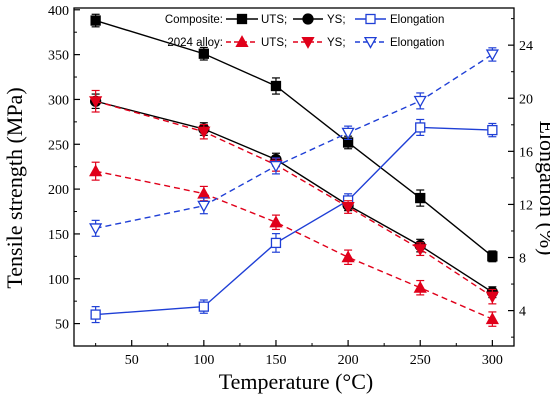  Describe the element at coordinates (58, 56) in the screenshot. I see `y-tick-label: 350` at that location.